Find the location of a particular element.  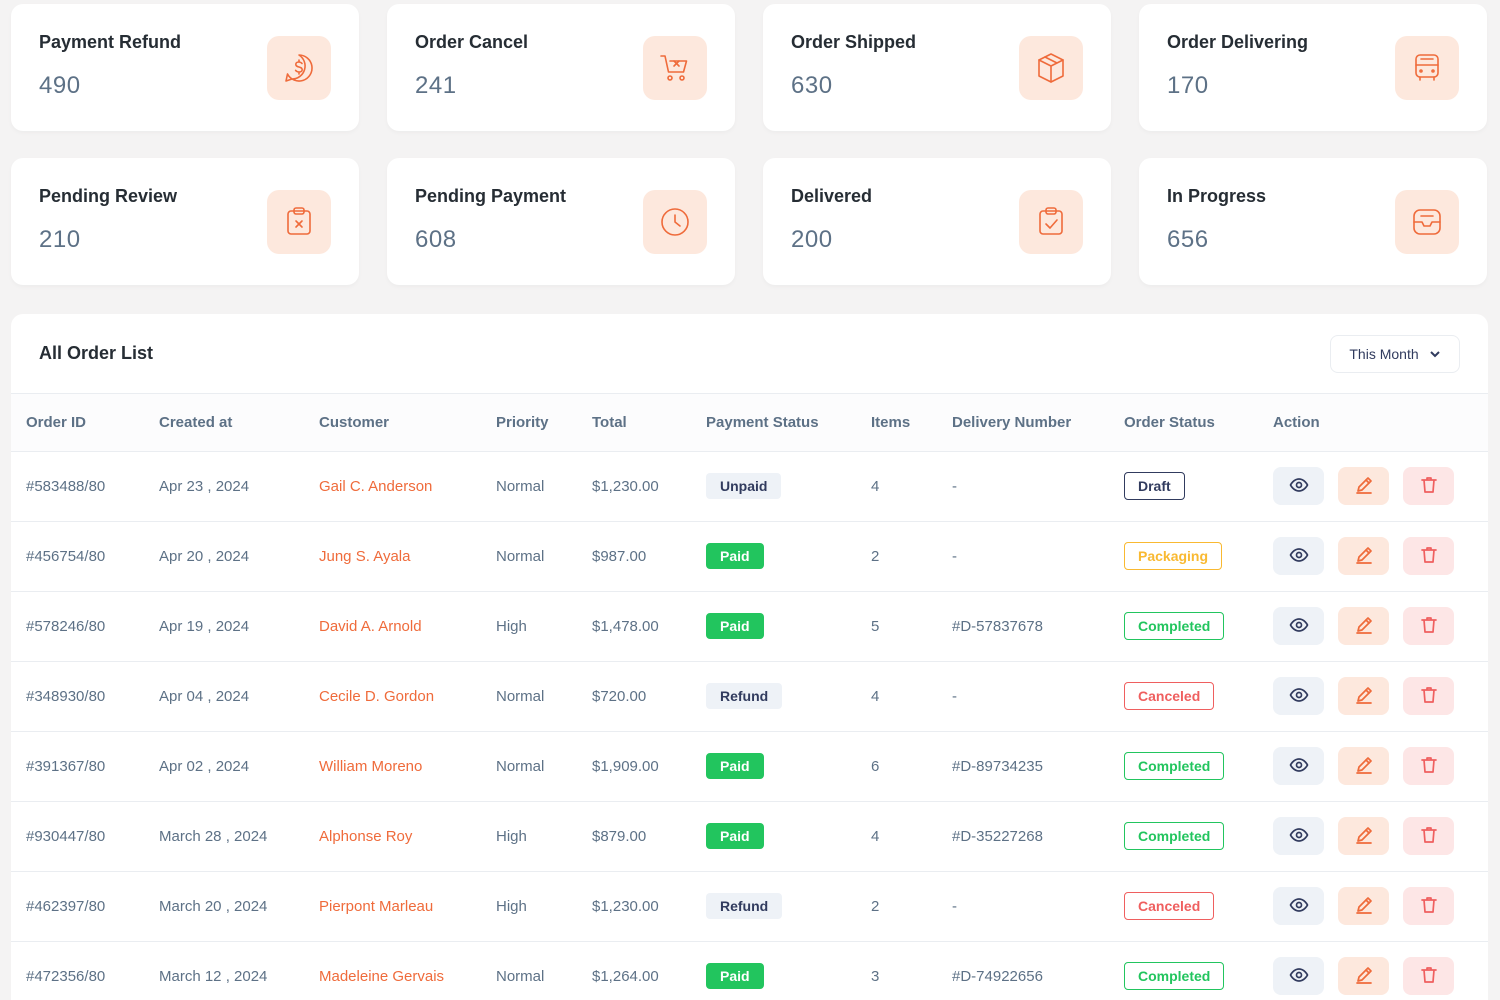

created-at: Apr 19 , 2024 is located at coordinates (239, 626).